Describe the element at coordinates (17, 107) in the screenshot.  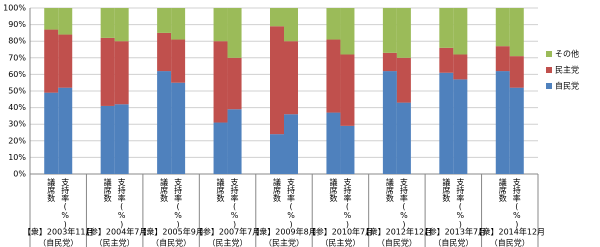
I see `y-tick-label: 40%` at that location.